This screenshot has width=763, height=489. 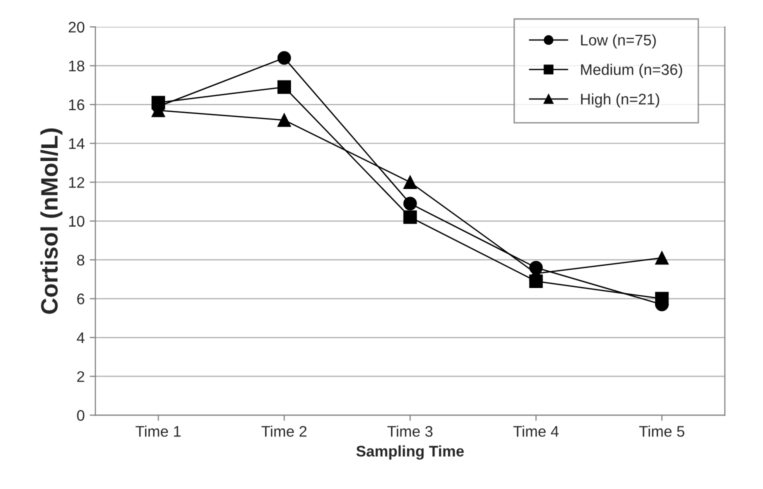 I want to click on x-axis-title: Sampling Time, so click(x=410, y=452).